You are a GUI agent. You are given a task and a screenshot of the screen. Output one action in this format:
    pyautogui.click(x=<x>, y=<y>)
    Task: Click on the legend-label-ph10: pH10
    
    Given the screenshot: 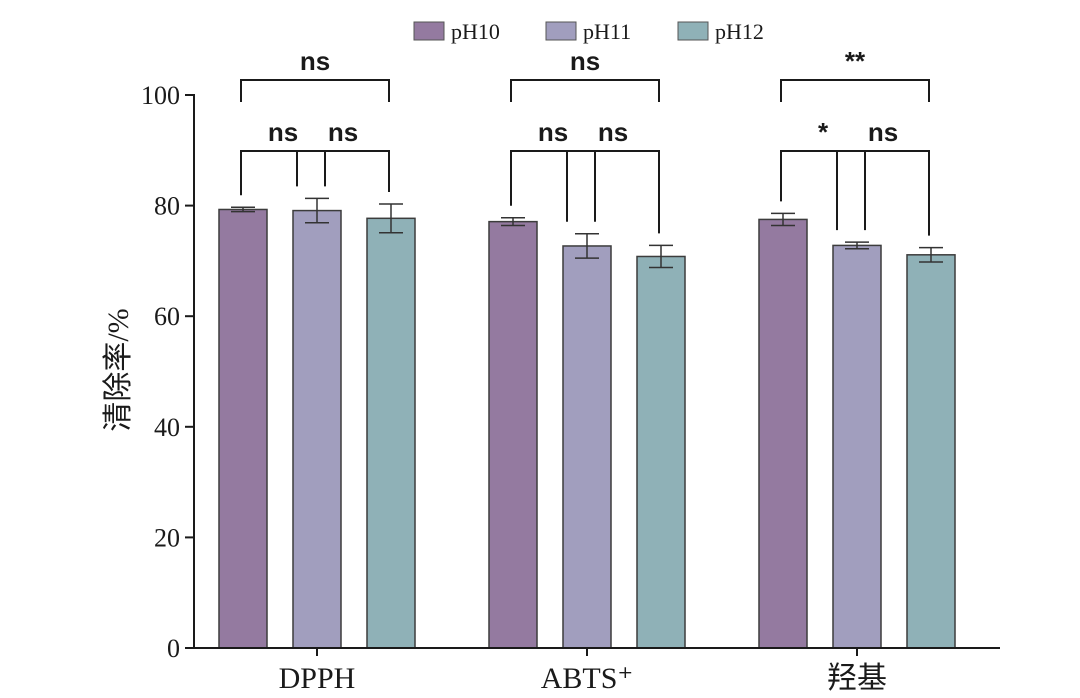 What is the action you would take?
    pyautogui.click(x=475, y=31)
    